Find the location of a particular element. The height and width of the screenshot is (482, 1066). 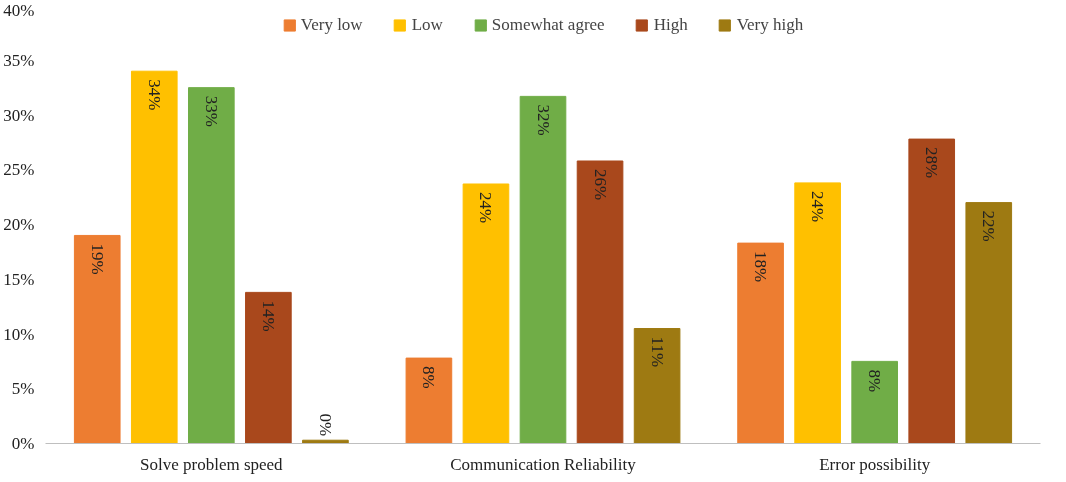

y-tick-label: 20% is located at coordinates (19, 224).